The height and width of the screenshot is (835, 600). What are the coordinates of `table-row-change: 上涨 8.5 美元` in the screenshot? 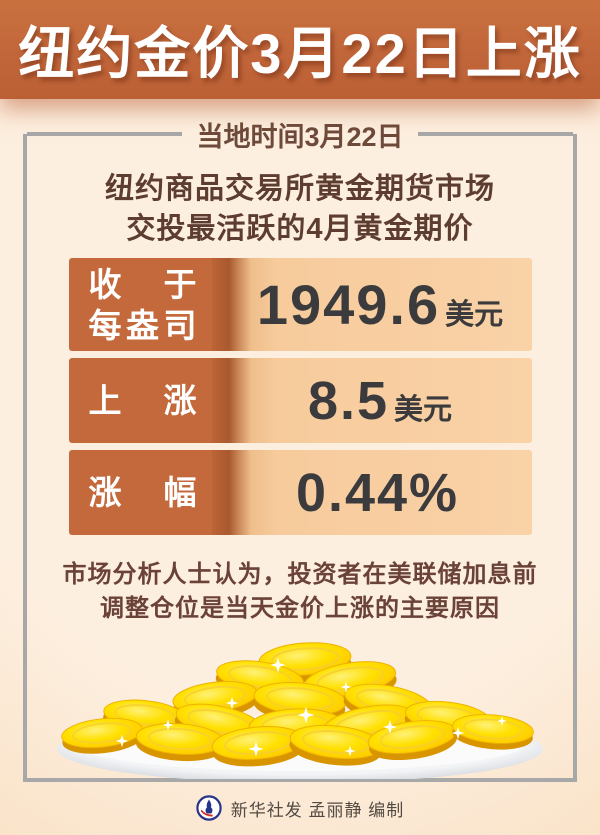 It's located at (300, 400).